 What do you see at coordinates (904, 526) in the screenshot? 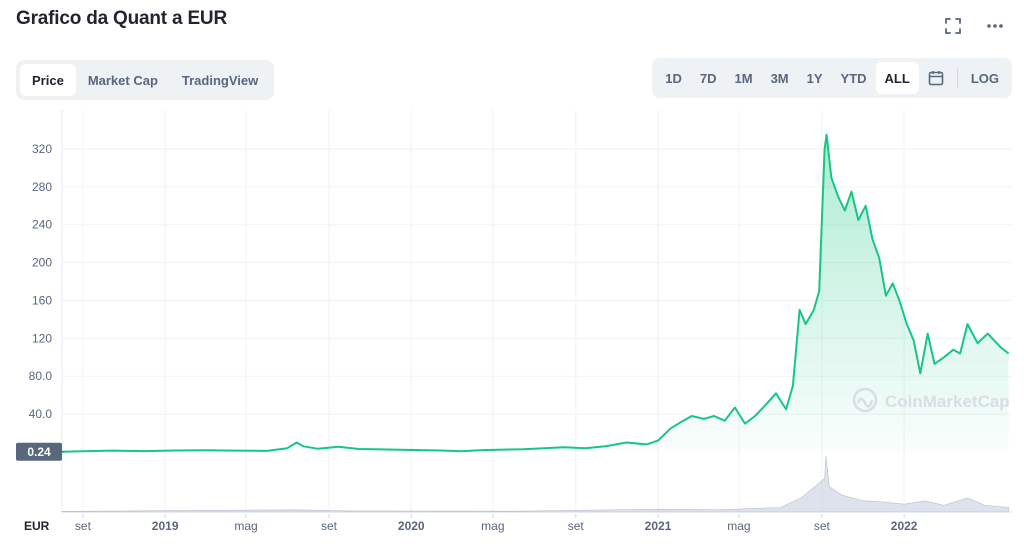
I see `x-tick-label: 2022` at bounding box center [904, 526].